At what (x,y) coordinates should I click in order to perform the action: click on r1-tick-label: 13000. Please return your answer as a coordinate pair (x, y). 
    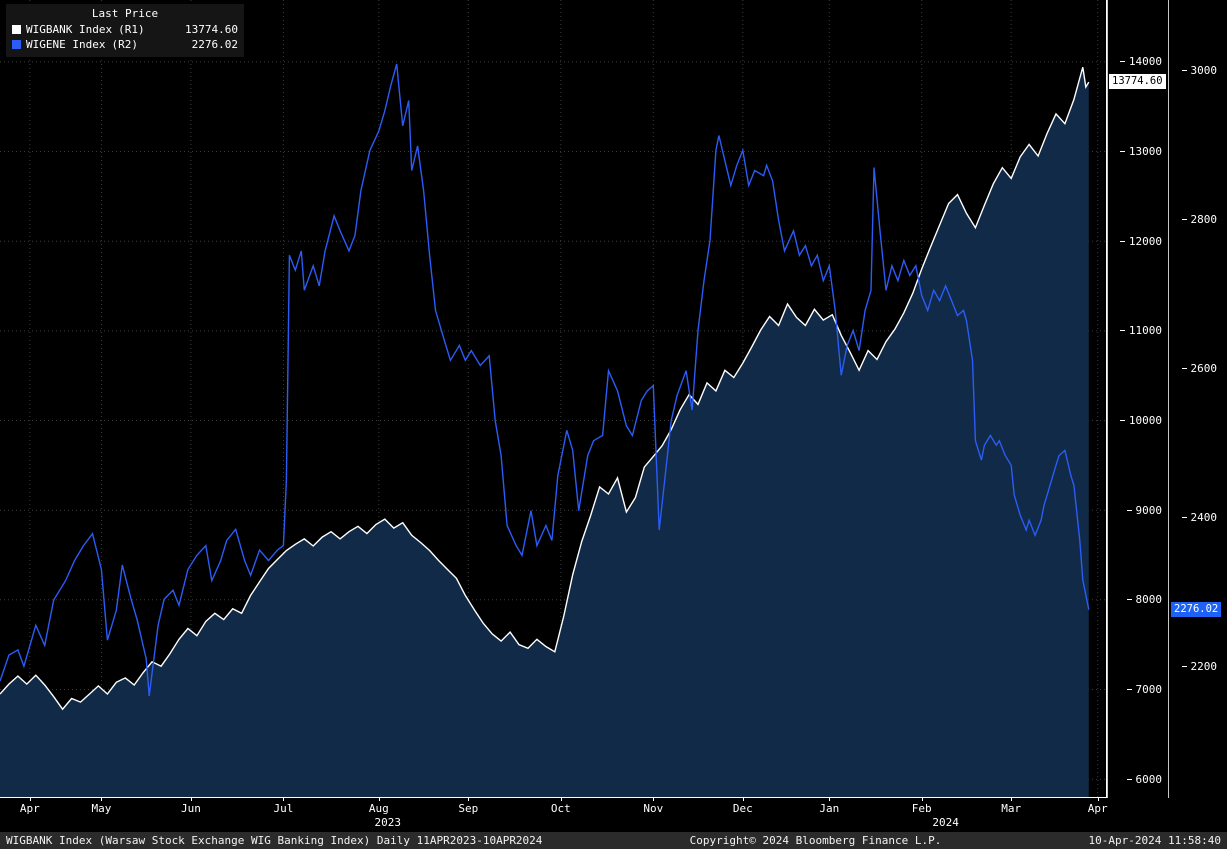
    Looking at the image, I should click on (1136, 152).